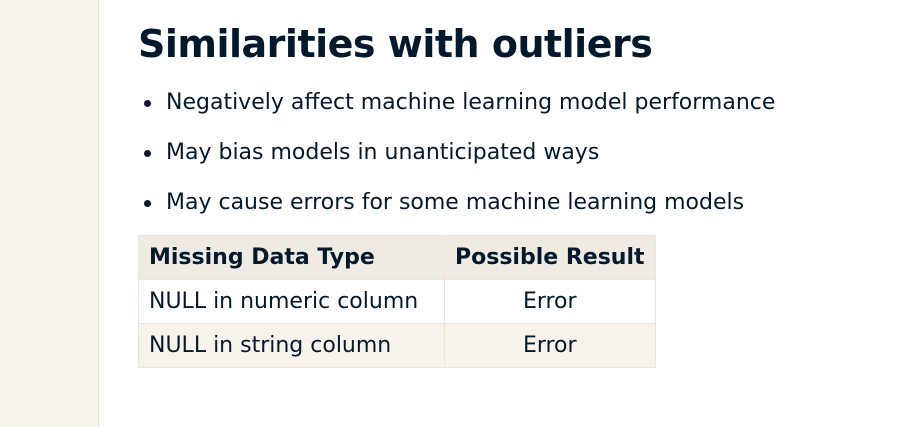 This screenshot has height=427, width=914. I want to click on table-row: NULL in numeric column Error, so click(397, 301).